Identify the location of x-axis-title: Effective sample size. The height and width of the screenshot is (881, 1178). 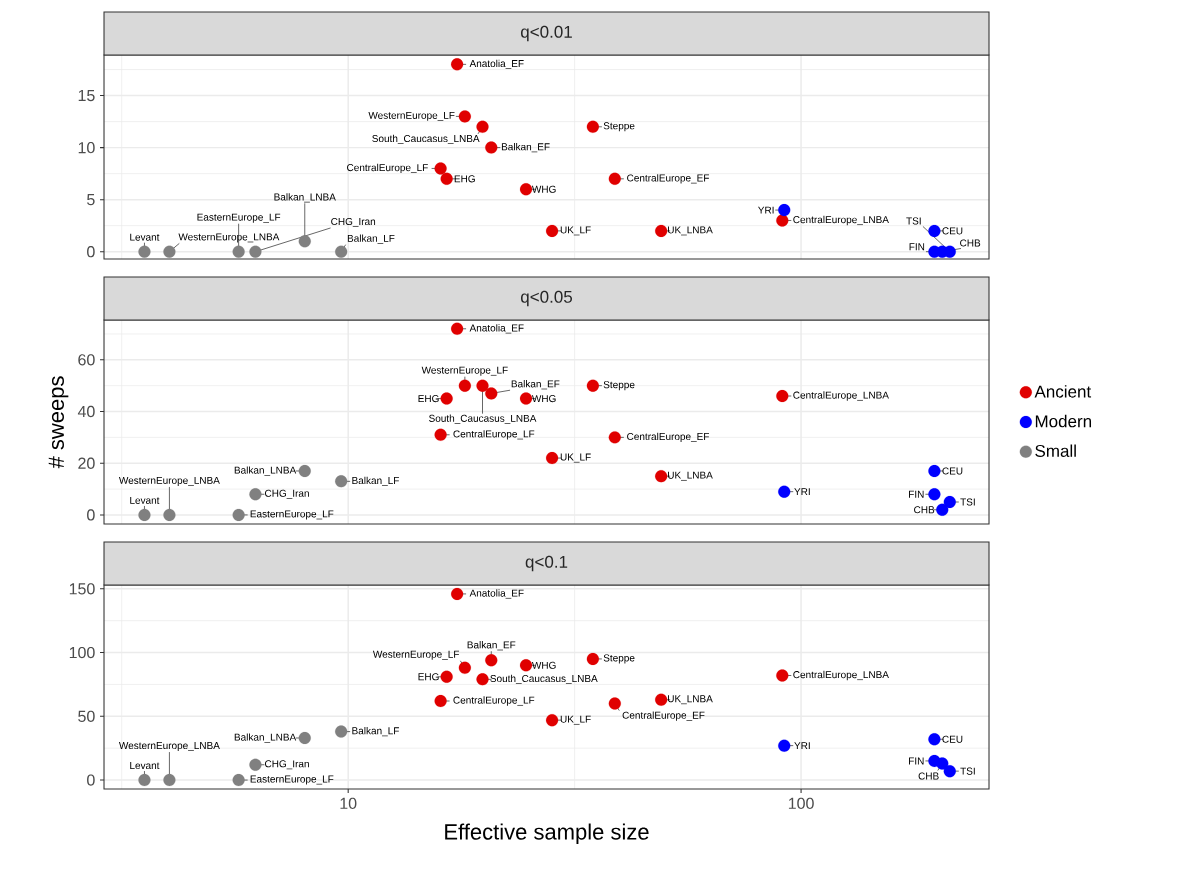
(547, 834).